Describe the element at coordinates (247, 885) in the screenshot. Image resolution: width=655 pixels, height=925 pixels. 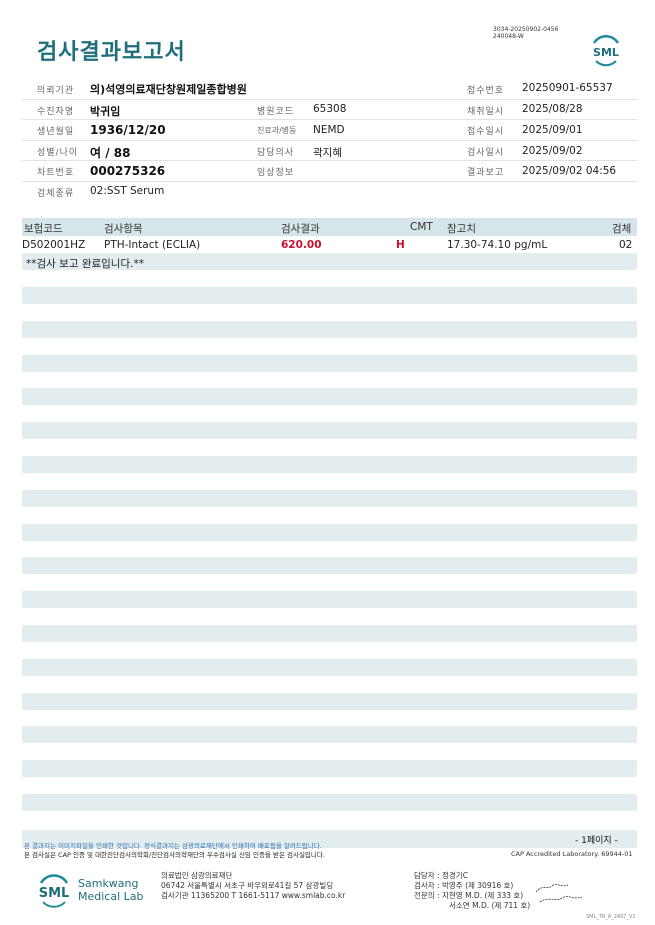
I see `address: 06742 서울특별시 서초구 바우뫼로41길 57 삼광빌딩` at that location.